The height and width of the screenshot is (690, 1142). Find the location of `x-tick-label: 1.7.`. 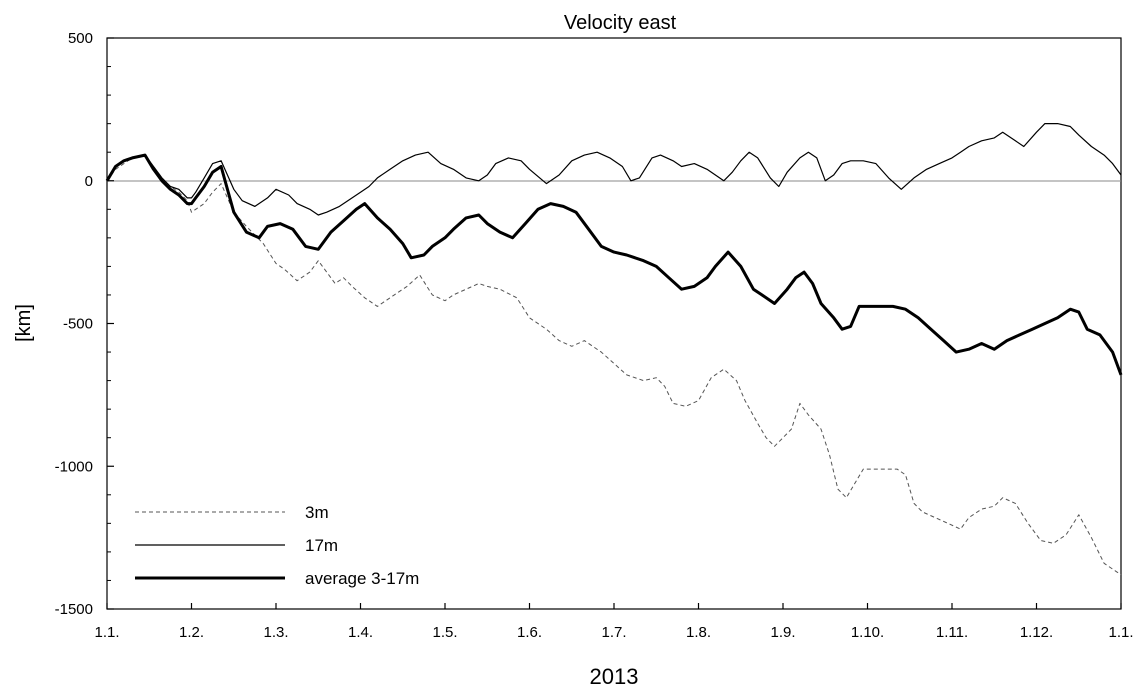

x-tick-label: 1.7. is located at coordinates (613, 632).